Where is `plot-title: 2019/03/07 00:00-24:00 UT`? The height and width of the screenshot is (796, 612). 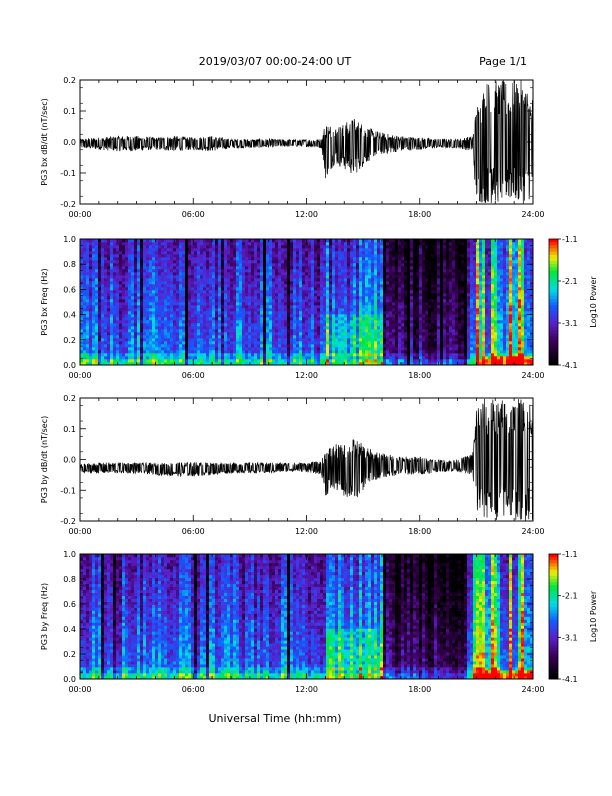
plot-title: 2019/03/07 00:00-24:00 UT is located at coordinates (275, 61).